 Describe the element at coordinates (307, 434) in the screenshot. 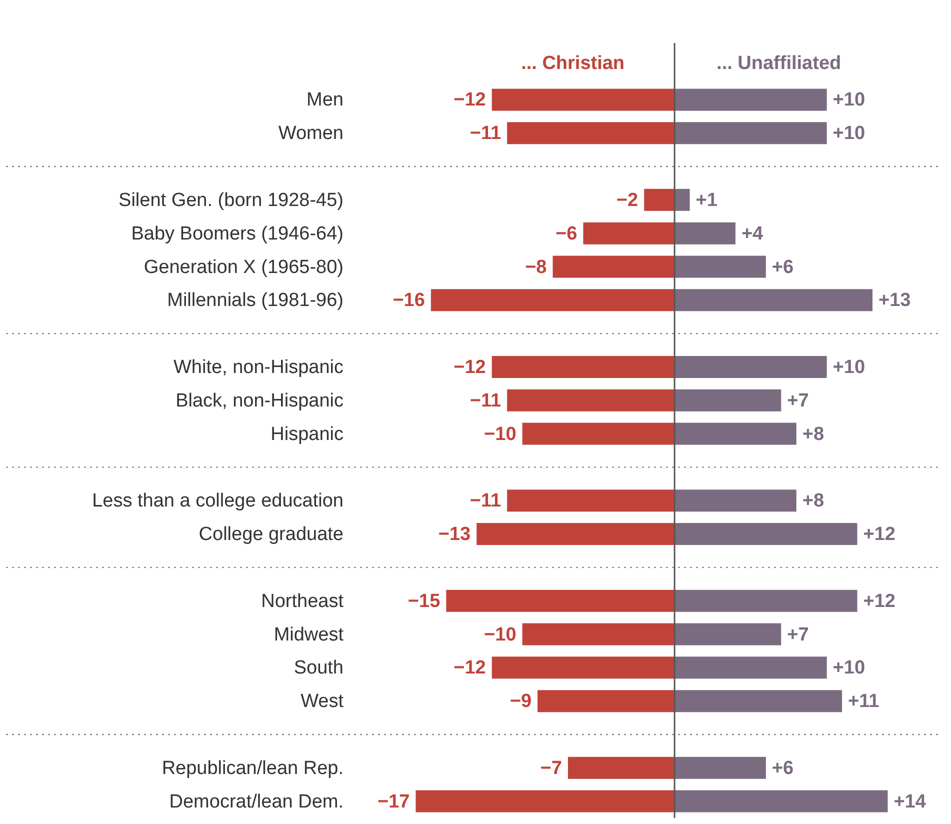

I see `y-tick-label: Hispanic` at that location.